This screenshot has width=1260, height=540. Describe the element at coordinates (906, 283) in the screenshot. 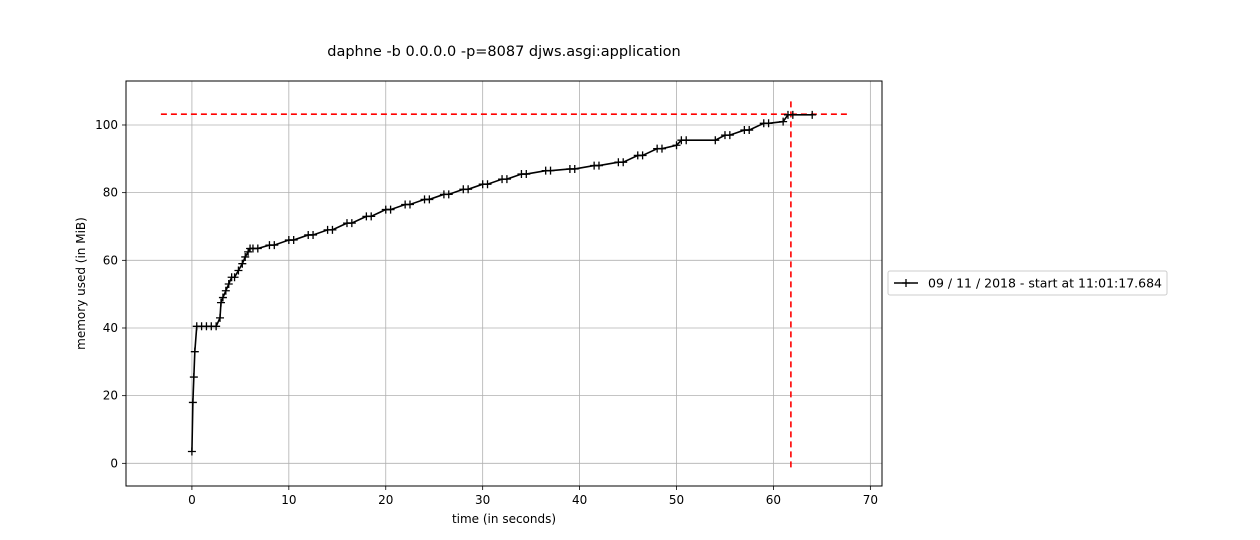

I see `legend-marker-swatch` at that location.